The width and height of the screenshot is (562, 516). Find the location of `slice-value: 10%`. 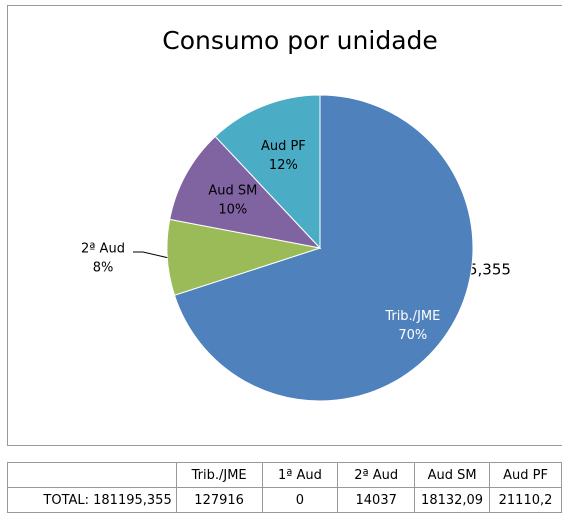

slice-value: 10% is located at coordinates (232, 210).